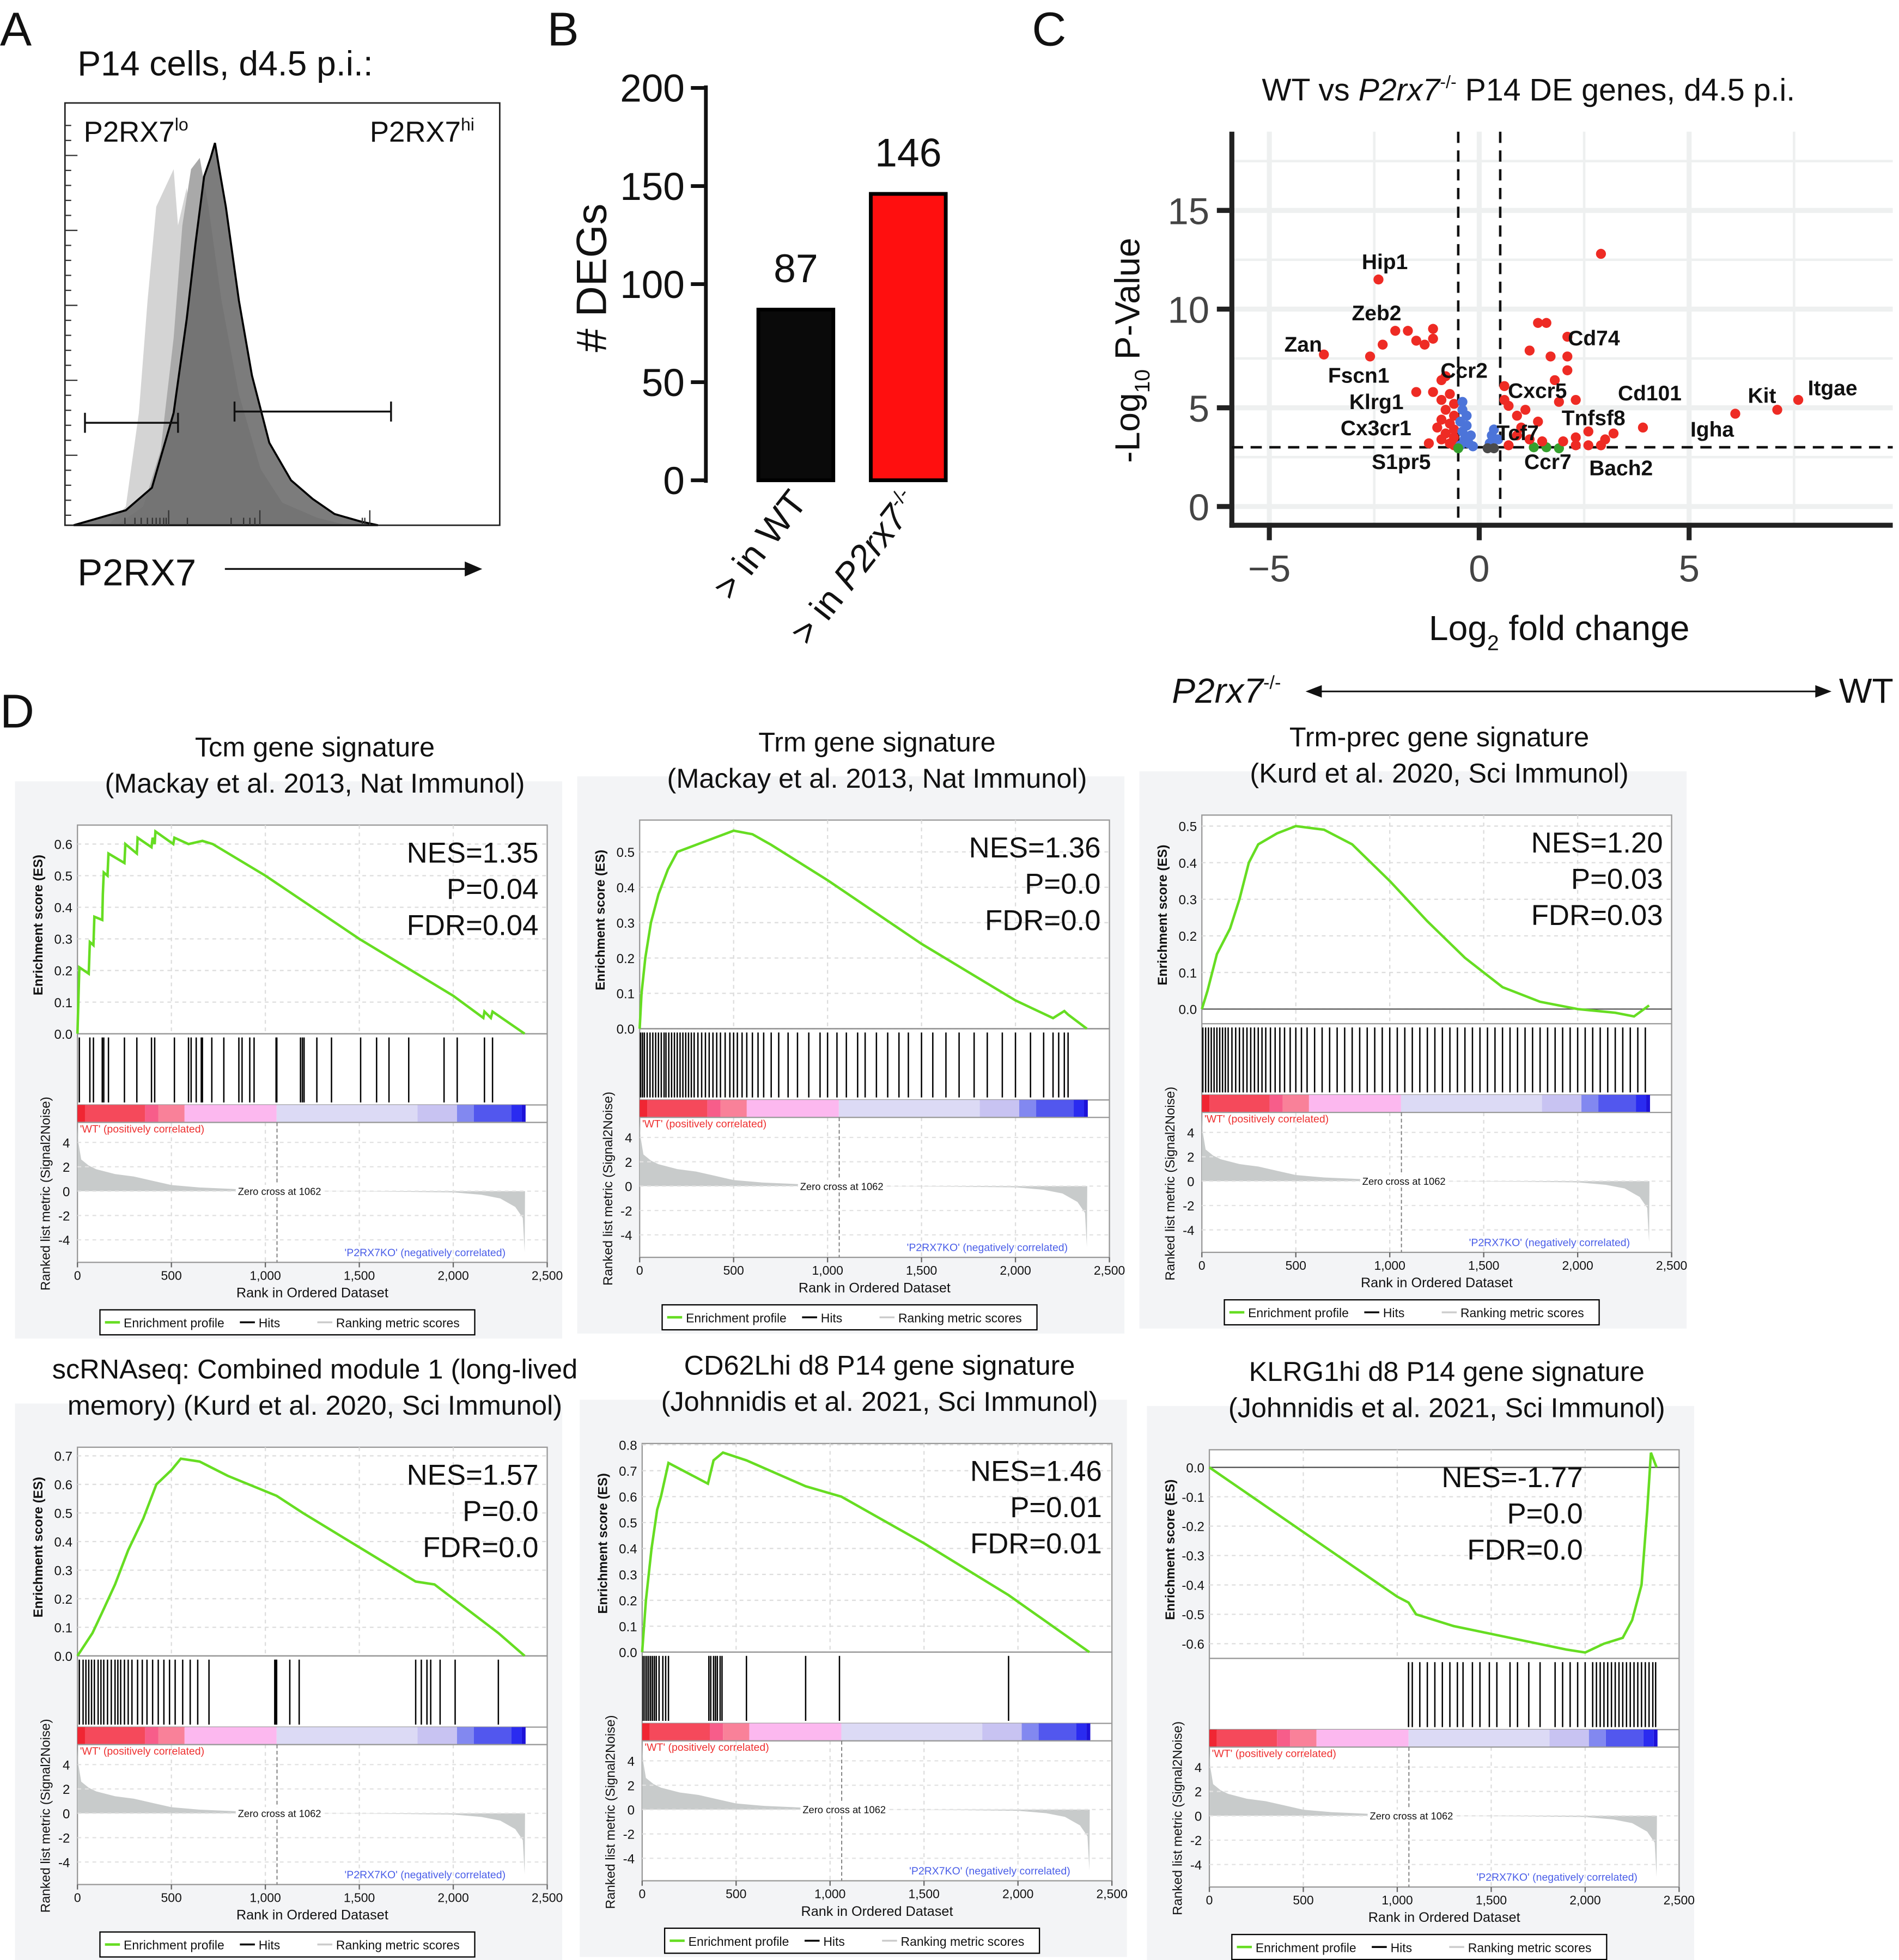 The height and width of the screenshot is (1960, 1899). I want to click on gsea-title-line1: CD62Lhi d8 P14 gene signature, so click(879, 1365).